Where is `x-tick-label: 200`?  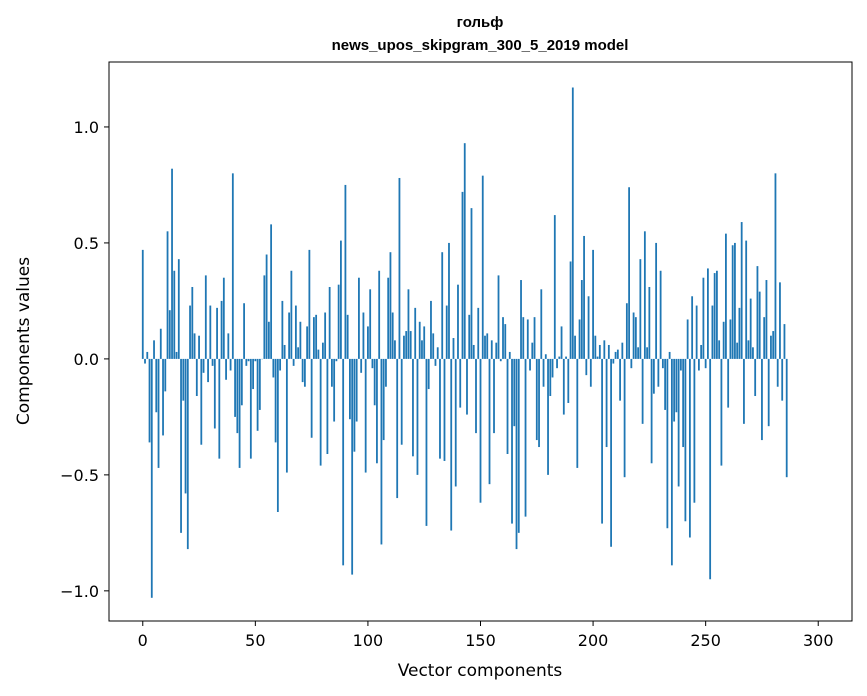 x-tick-label: 200 is located at coordinates (593, 640).